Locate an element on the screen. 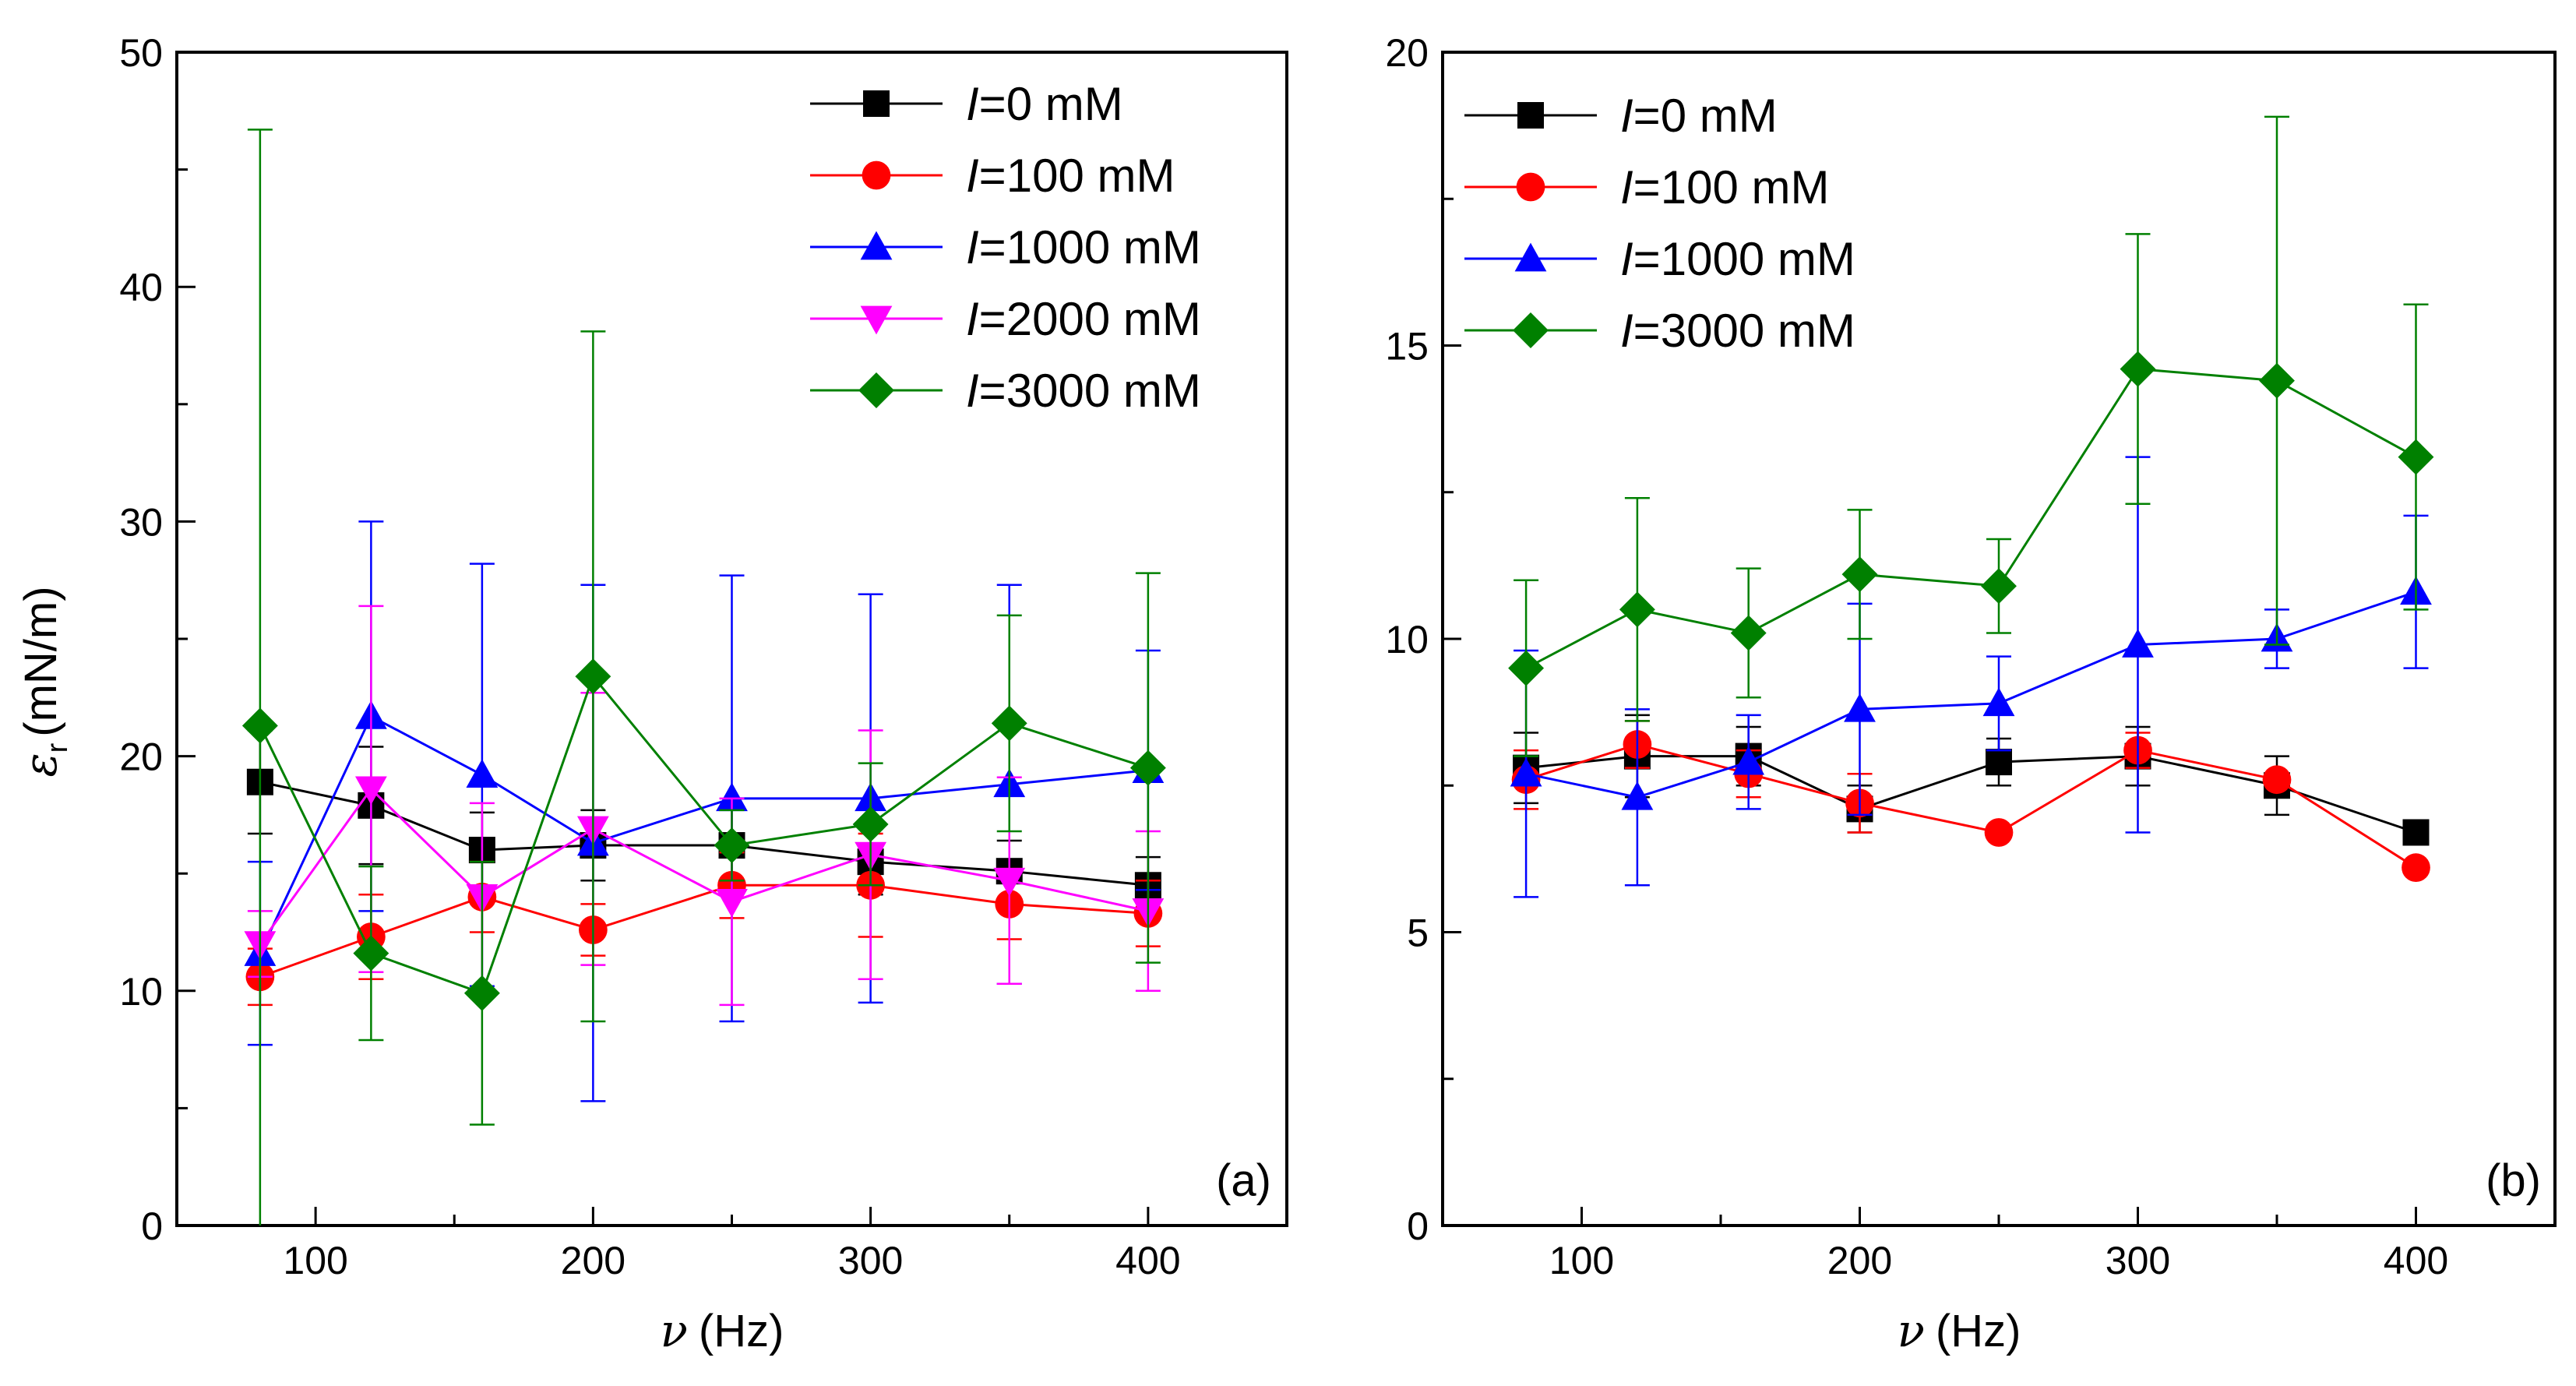  x-tick-label-b: 300 is located at coordinates (2138, 1260).